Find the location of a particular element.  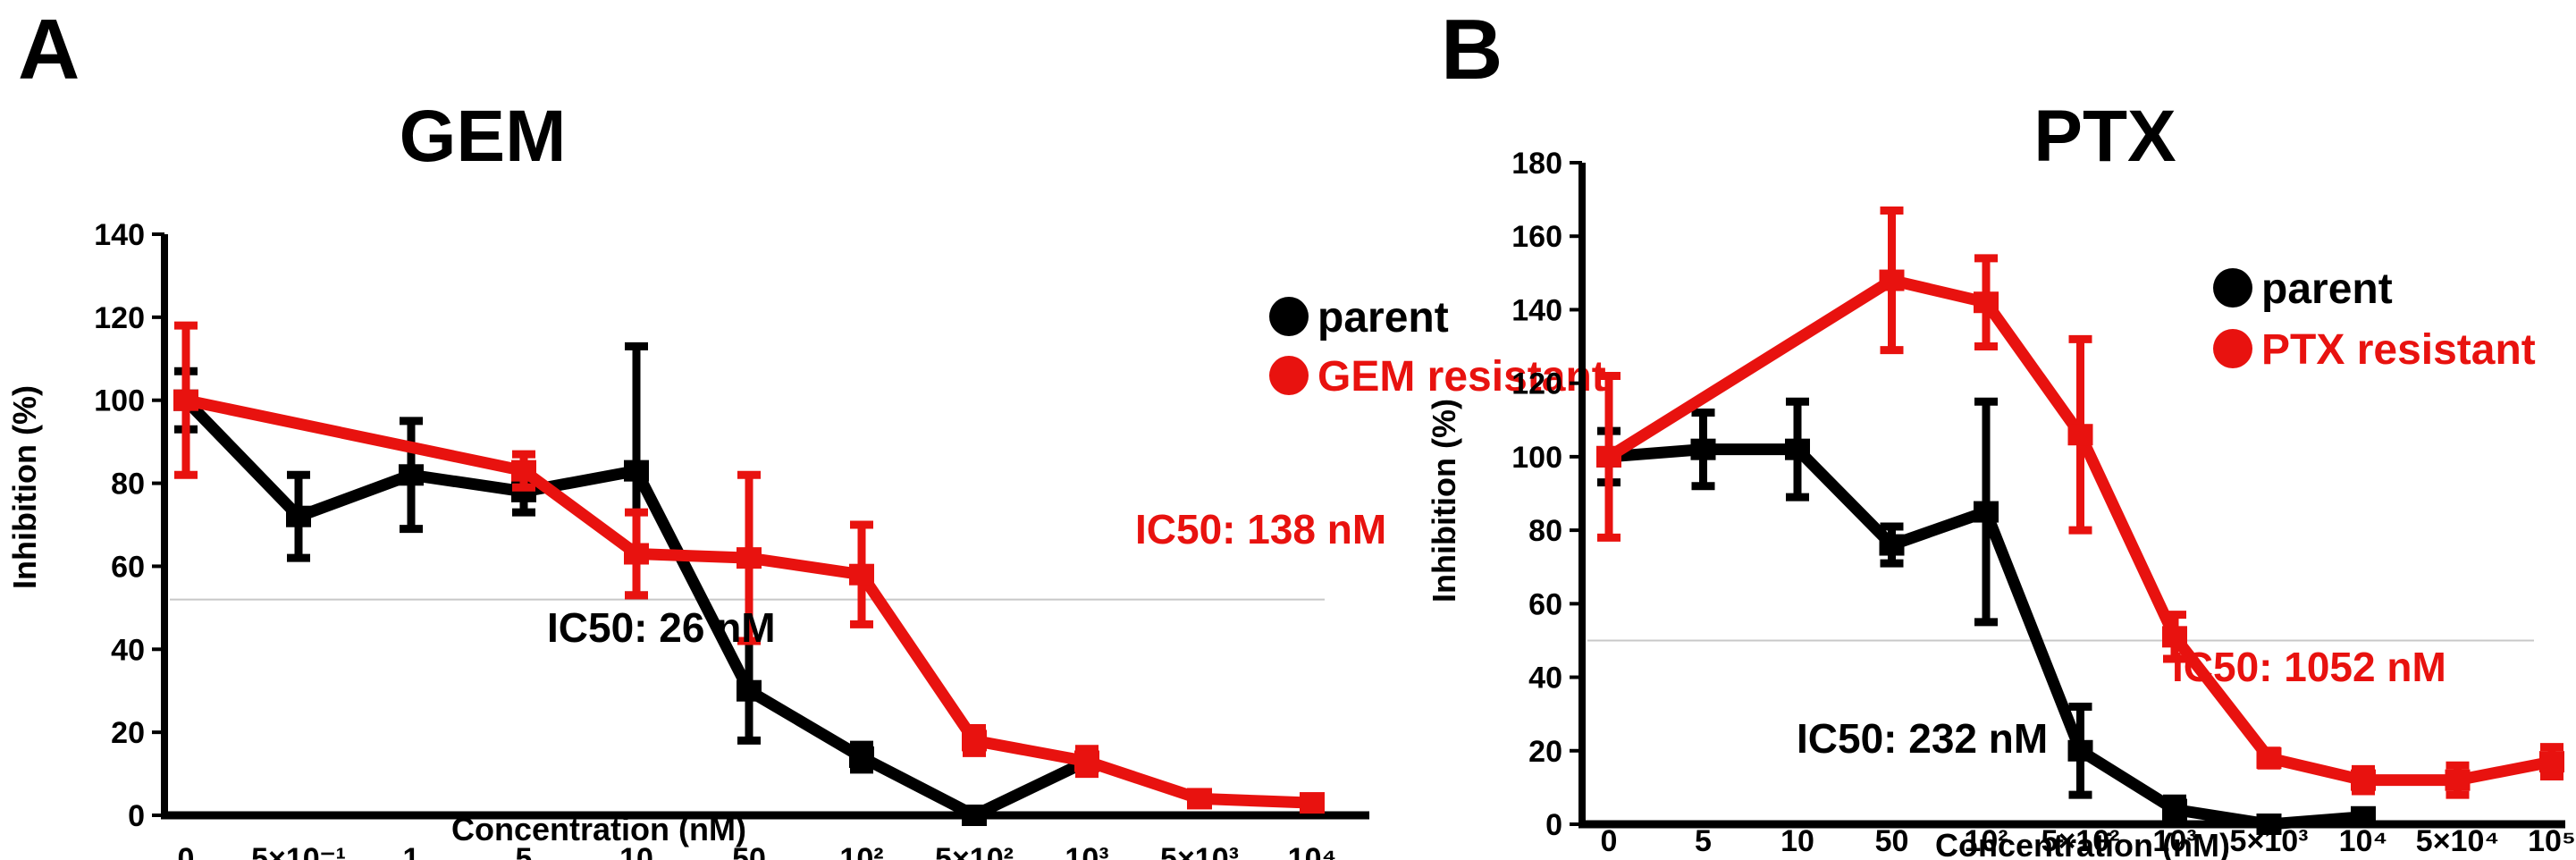

chart-title-ptx: PTX is located at coordinates (2105, 137).